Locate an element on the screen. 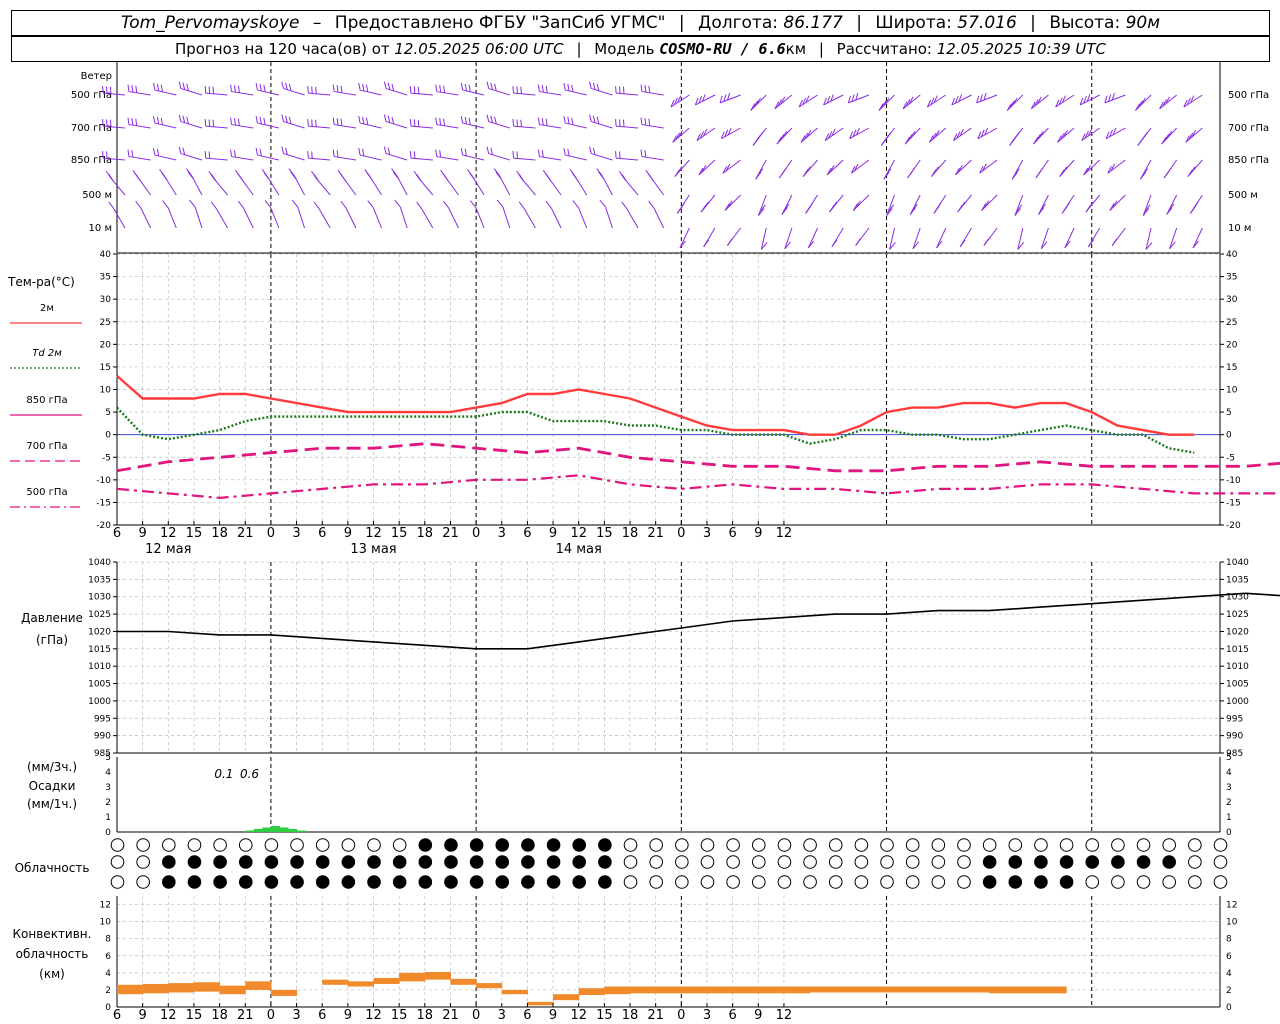 This screenshot has width=1280, height=1024. temp-time-axis-tick-label: 12 is located at coordinates (373, 533).